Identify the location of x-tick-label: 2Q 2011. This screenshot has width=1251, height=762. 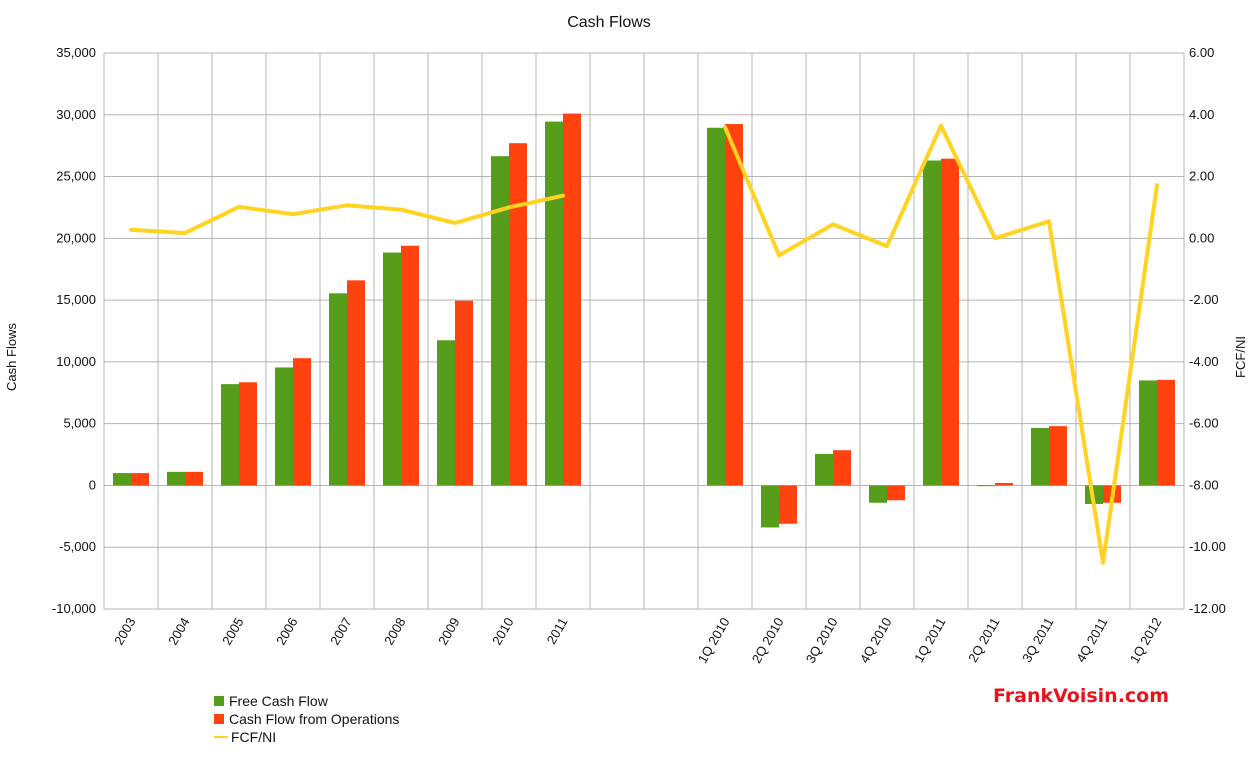
(983, 640).